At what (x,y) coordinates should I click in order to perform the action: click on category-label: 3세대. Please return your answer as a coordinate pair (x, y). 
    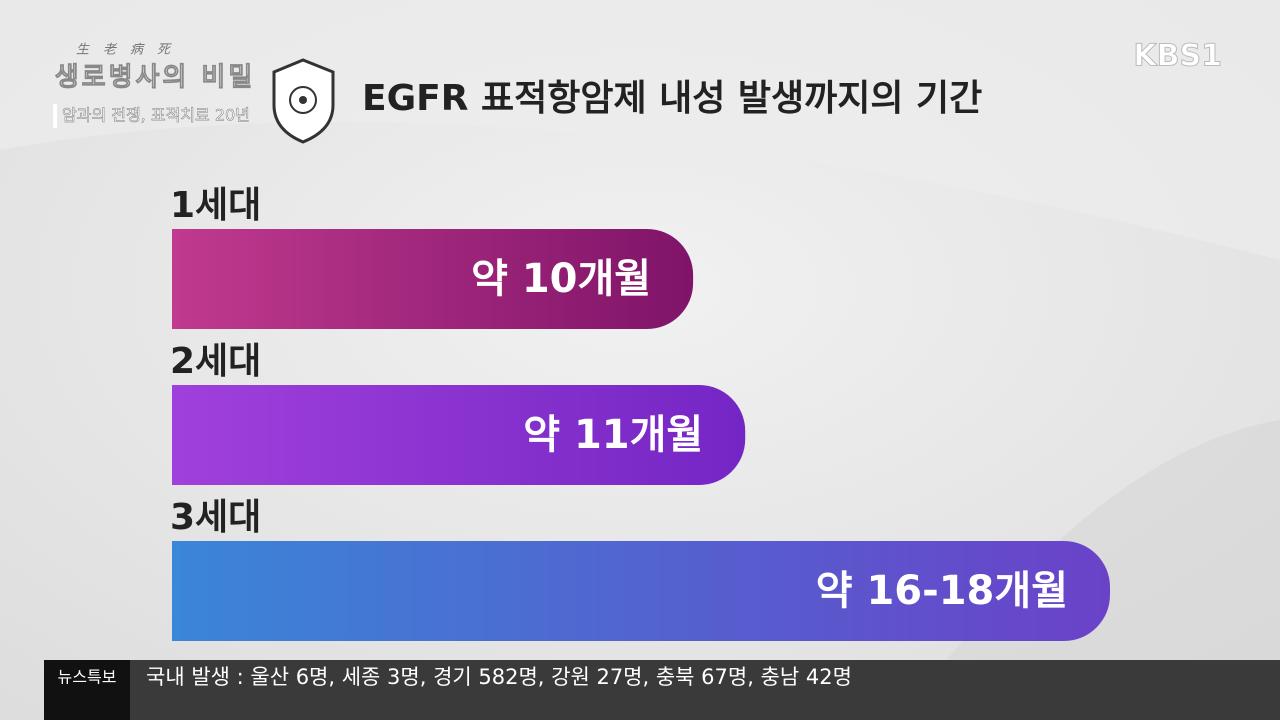
    Looking at the image, I should click on (215, 517).